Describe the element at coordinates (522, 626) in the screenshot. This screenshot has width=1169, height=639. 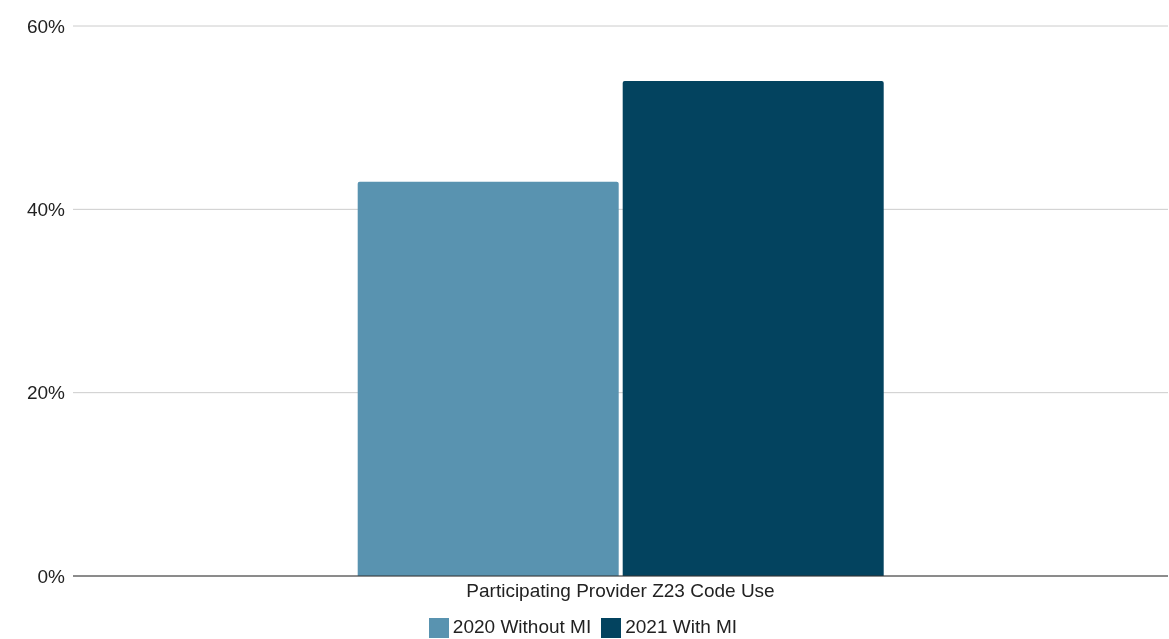
I see `legend-label: 2020 Without MI` at that location.